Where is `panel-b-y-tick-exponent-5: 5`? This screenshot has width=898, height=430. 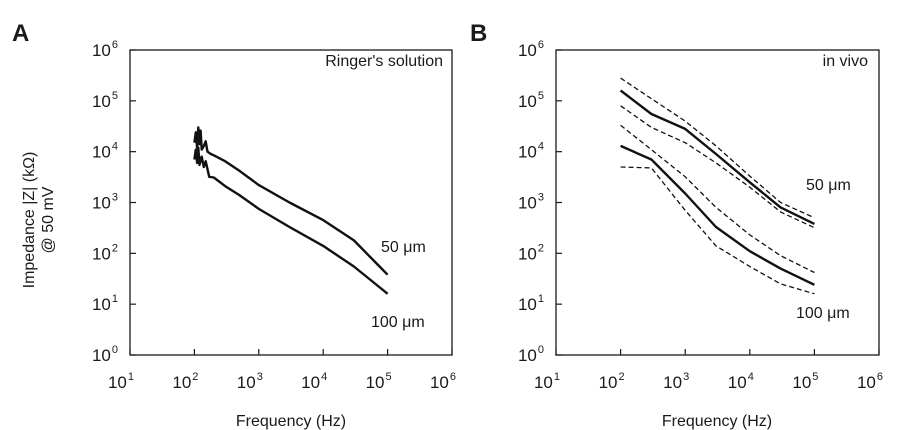
panel-b-y-tick-exponent-5: 5 is located at coordinates (541, 96).